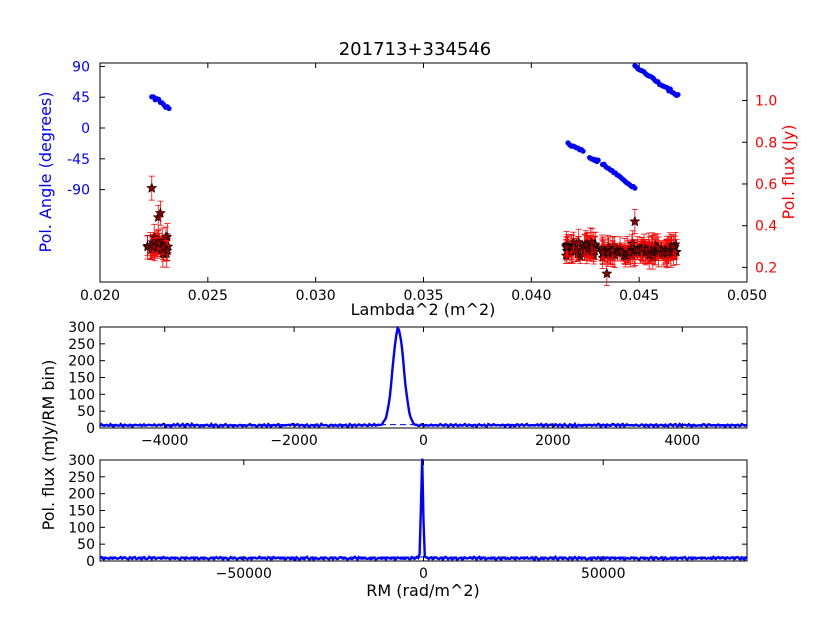  I want to click on panel1-ylabel: Pol. Angle (degrees), so click(45, 172).